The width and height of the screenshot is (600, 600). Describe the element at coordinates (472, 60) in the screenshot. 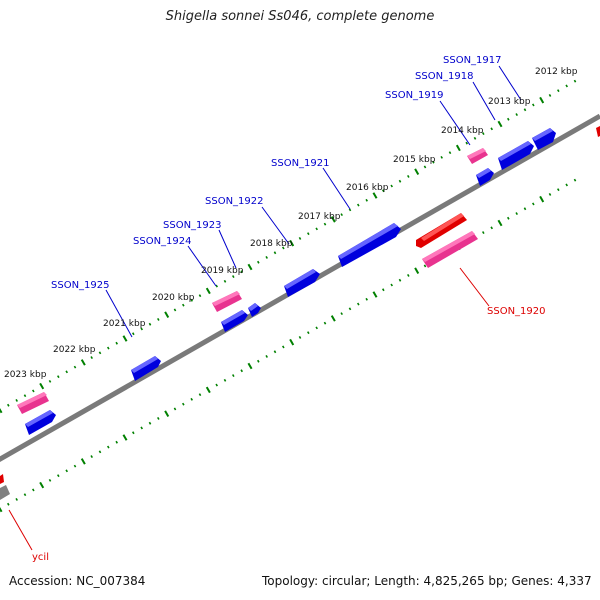

I see `gene-label-sson-1917: SSON_1917` at that location.